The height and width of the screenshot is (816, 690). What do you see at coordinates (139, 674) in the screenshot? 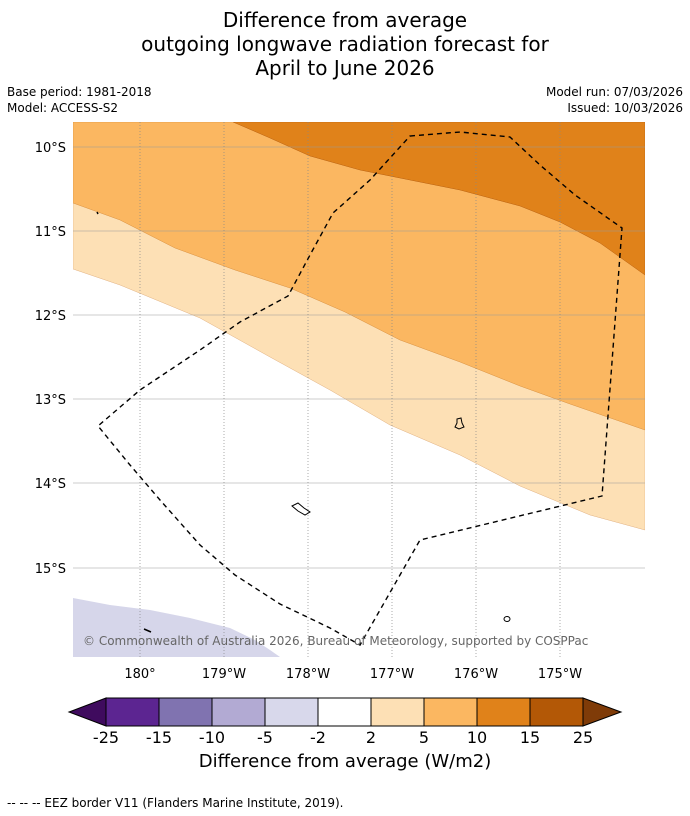
I see `lon-label-180: 180°` at bounding box center [139, 674].